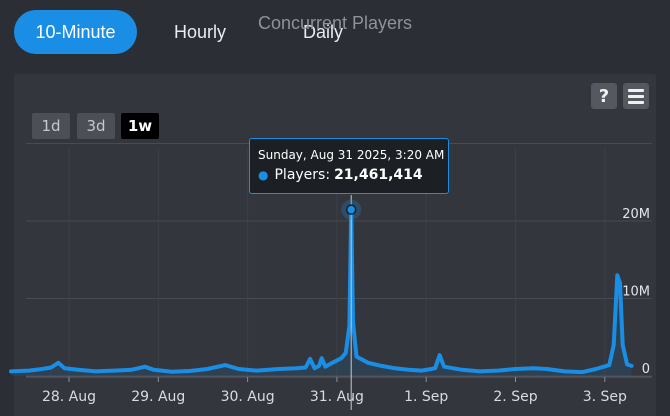  I want to click on hover-point, so click(351, 209).